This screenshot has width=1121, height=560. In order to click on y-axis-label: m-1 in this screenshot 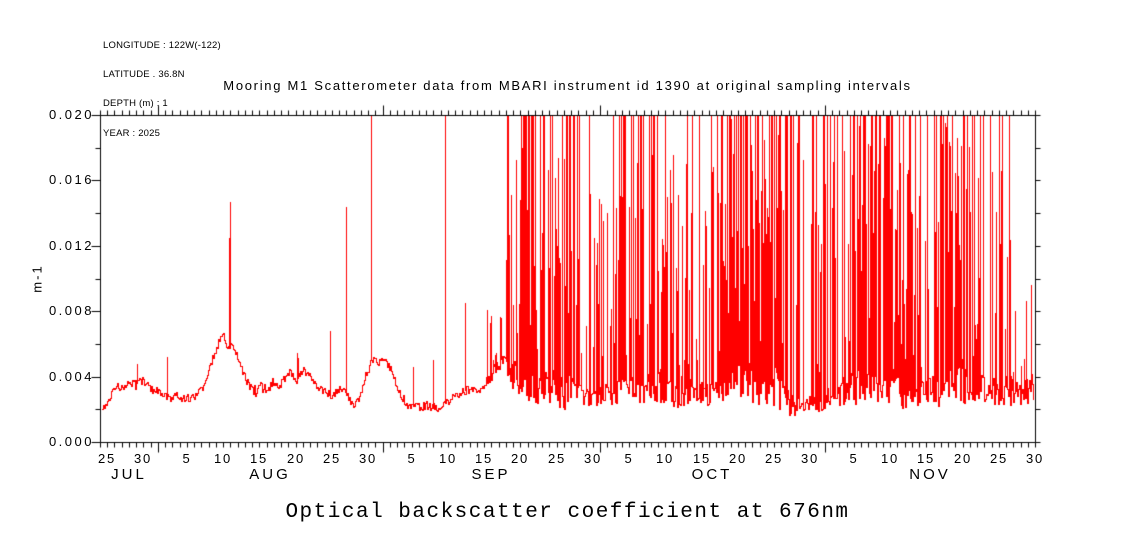, I will do `click(37, 278)`.